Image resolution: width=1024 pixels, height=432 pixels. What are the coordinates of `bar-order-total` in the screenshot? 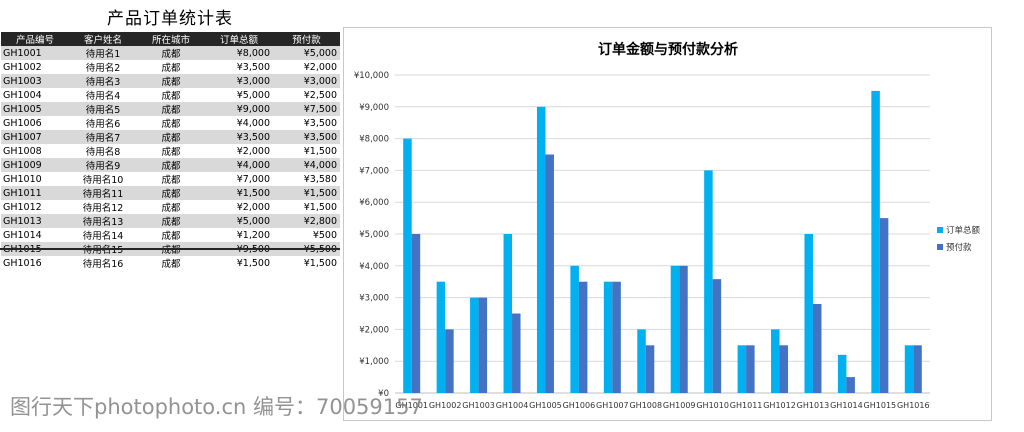 It's located at (608, 337).